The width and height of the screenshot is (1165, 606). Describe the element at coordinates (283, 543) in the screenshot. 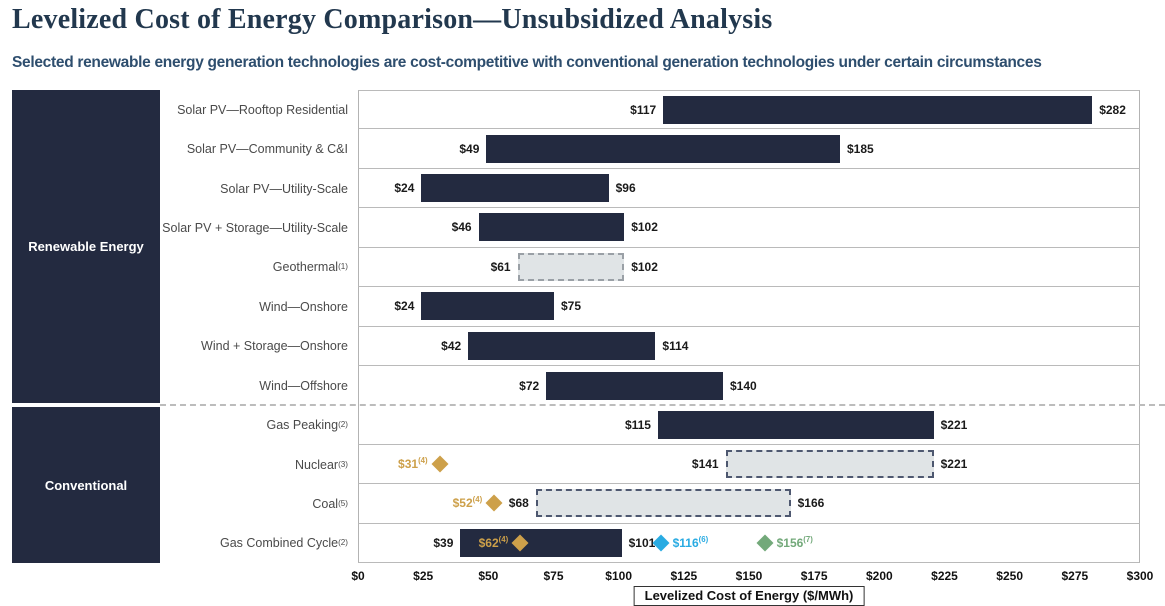

I see `row-label: Gas Combined Cycle (2)` at that location.